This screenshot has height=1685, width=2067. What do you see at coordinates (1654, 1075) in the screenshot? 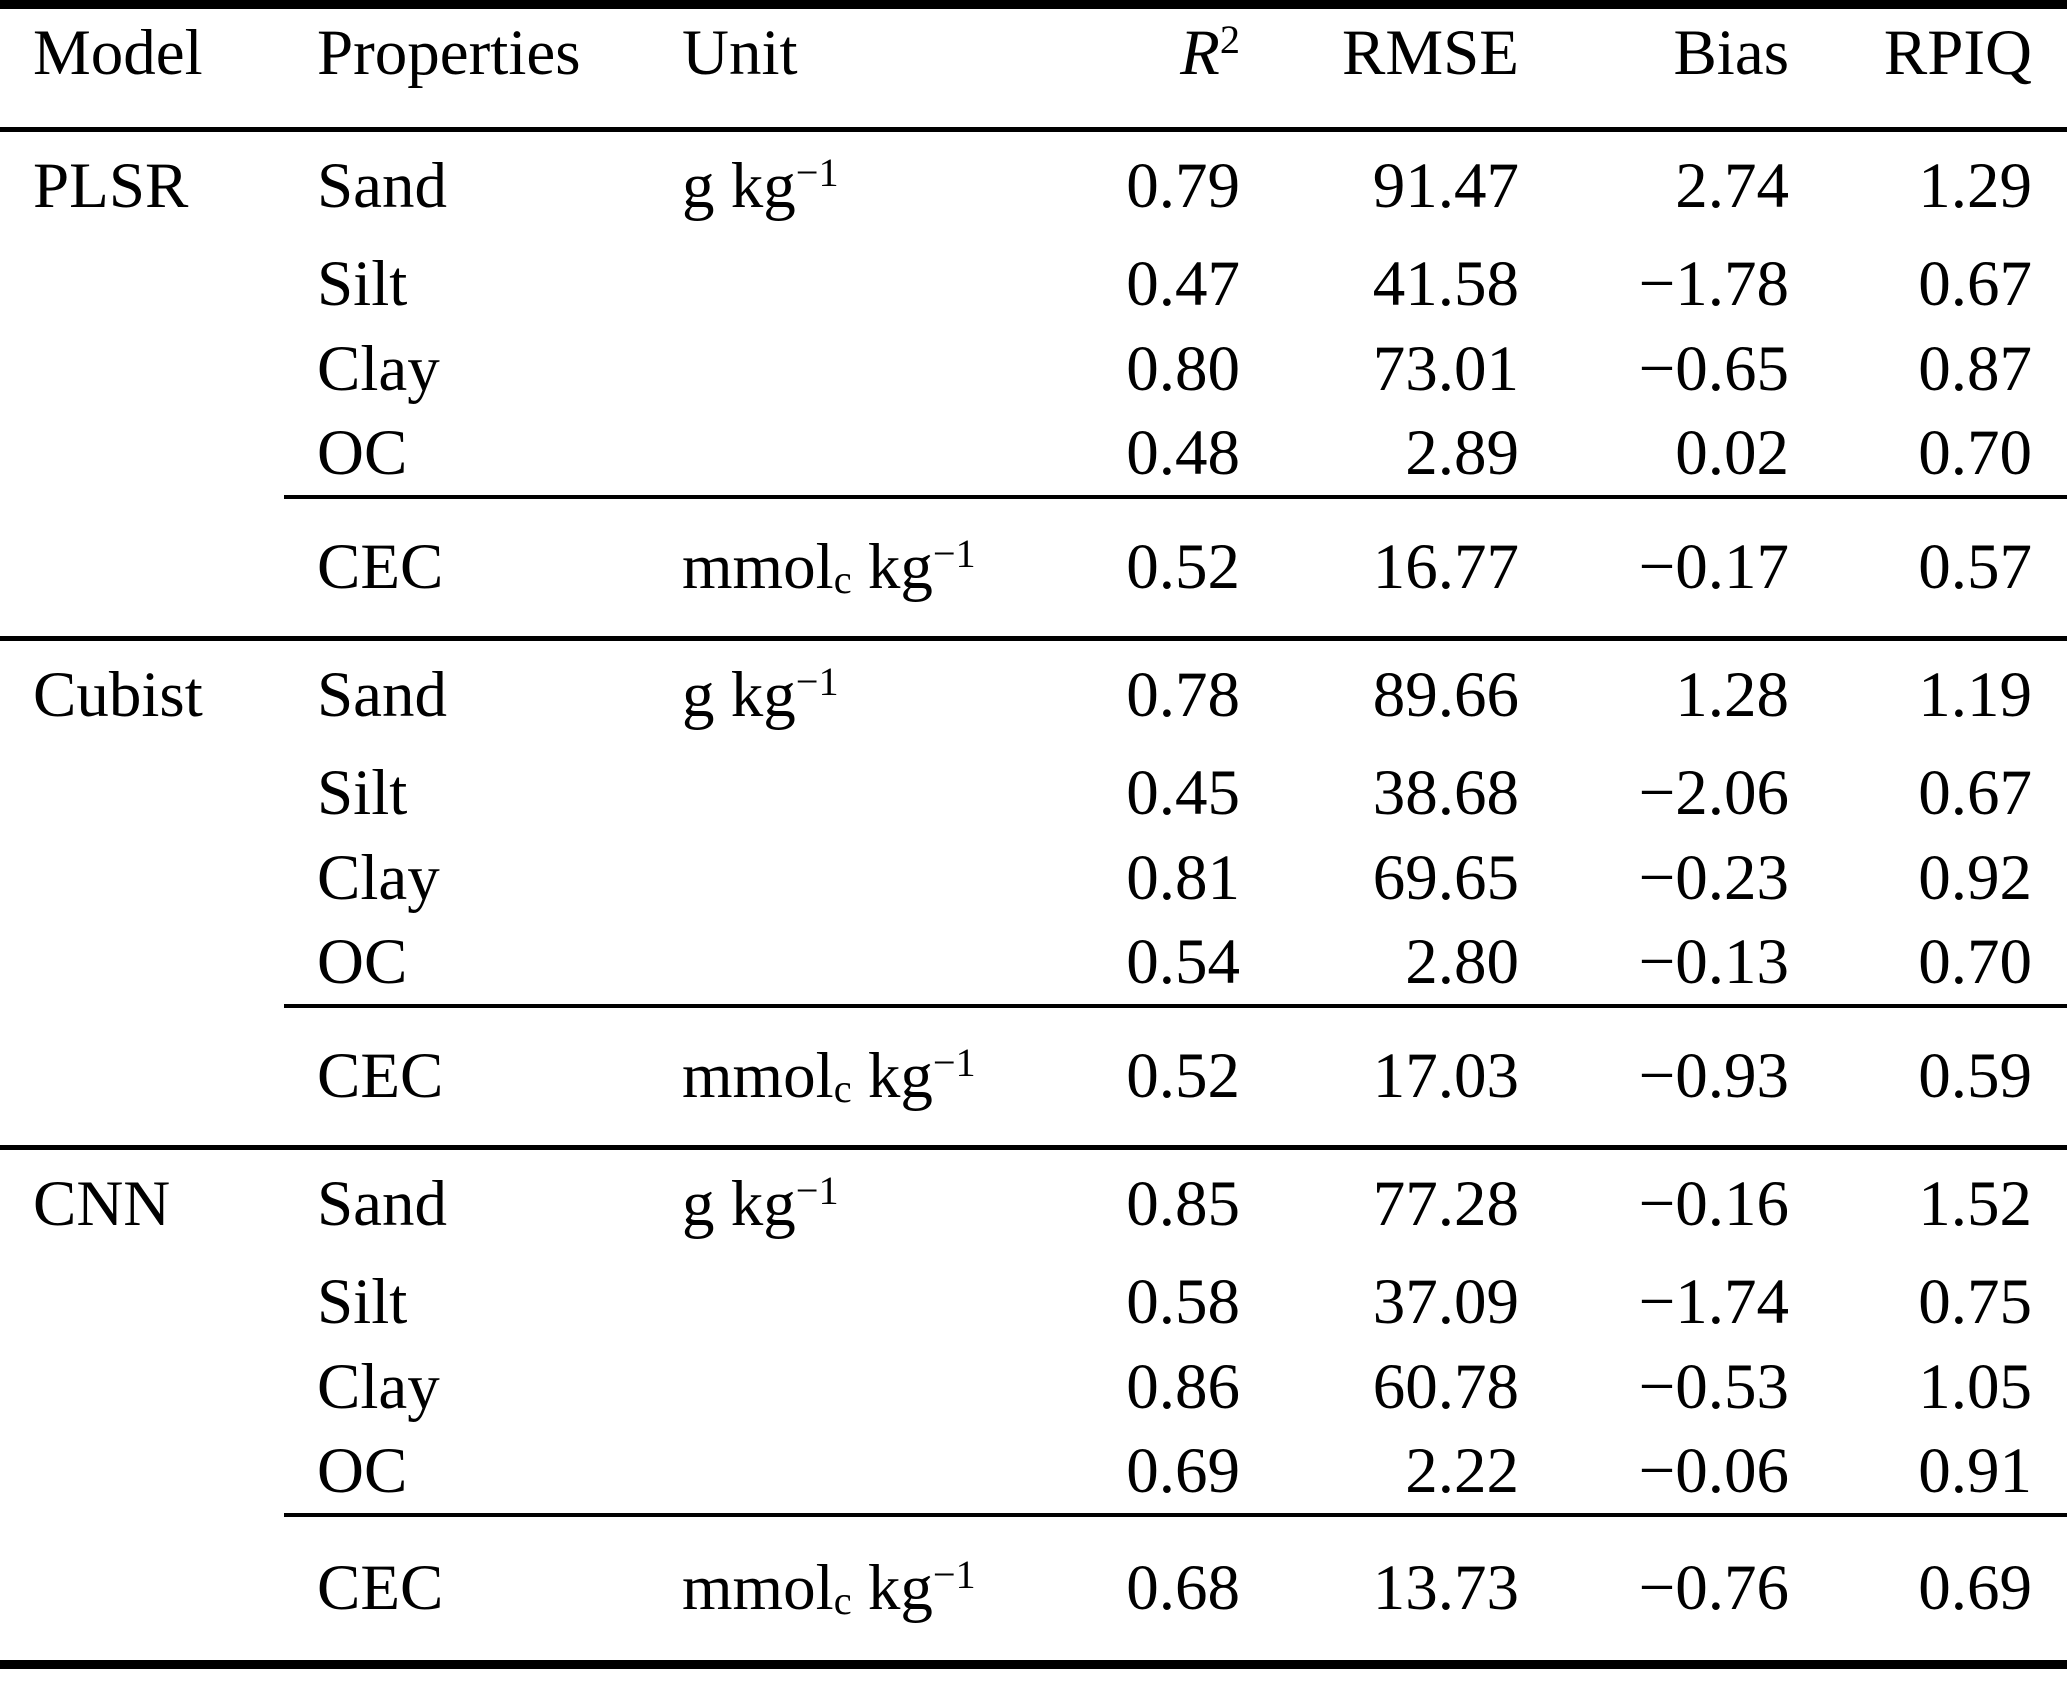
I see `bias-cell: −0.93` at bounding box center [1654, 1075].